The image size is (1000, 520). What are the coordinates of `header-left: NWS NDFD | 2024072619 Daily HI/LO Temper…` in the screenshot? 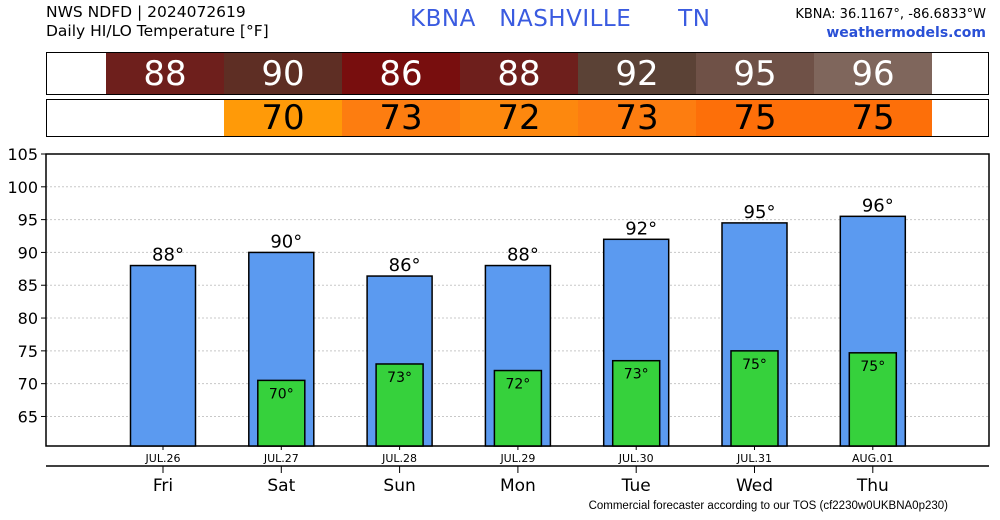 It's located at (157, 22).